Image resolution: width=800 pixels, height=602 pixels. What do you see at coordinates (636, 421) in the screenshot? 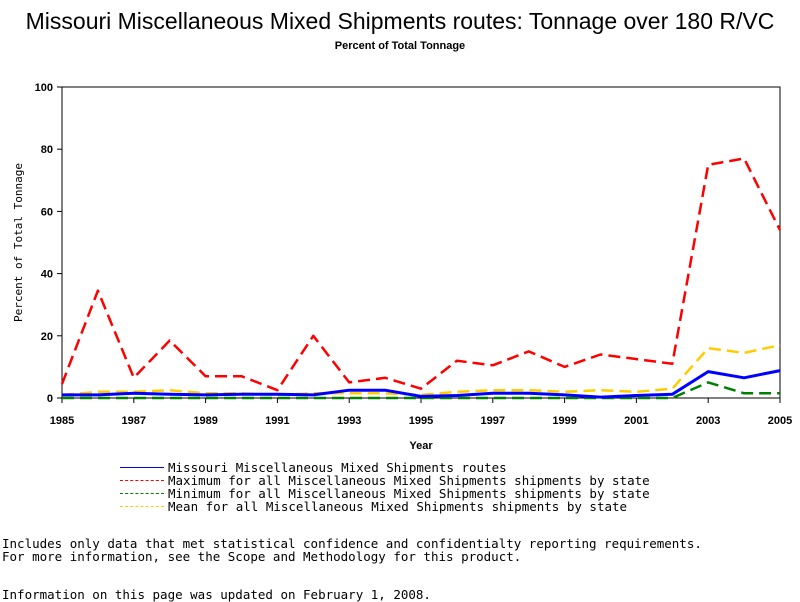
I see `x-tick-label: 2001` at bounding box center [636, 421].